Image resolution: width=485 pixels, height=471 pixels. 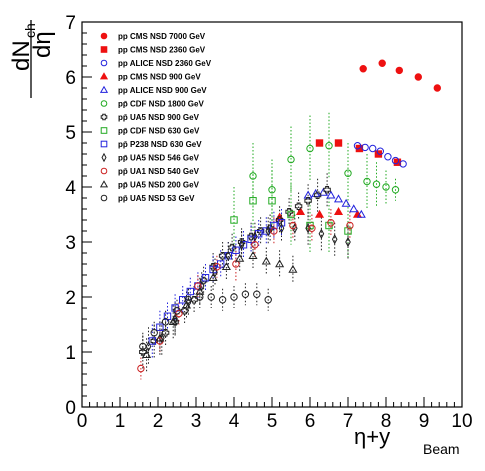 What do you see at coordinates (162, 90) in the screenshot?
I see `legend-entry: pp ALICE NSD 900 GeV` at bounding box center [162, 90].